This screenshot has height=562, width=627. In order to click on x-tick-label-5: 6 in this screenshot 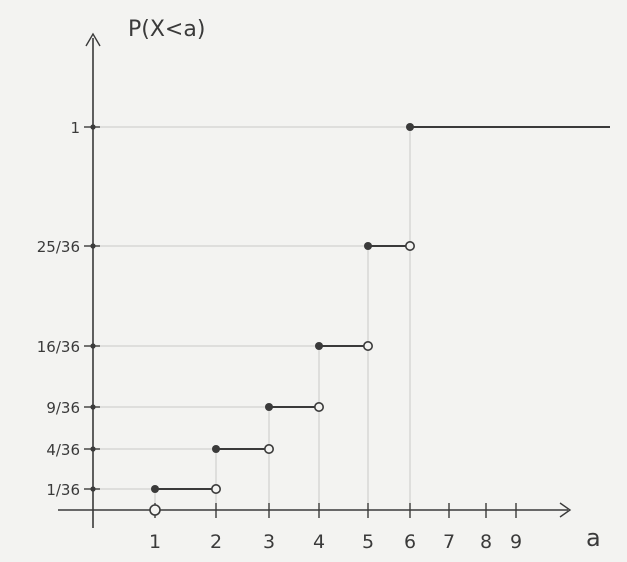, I will do `click(410, 542)`.